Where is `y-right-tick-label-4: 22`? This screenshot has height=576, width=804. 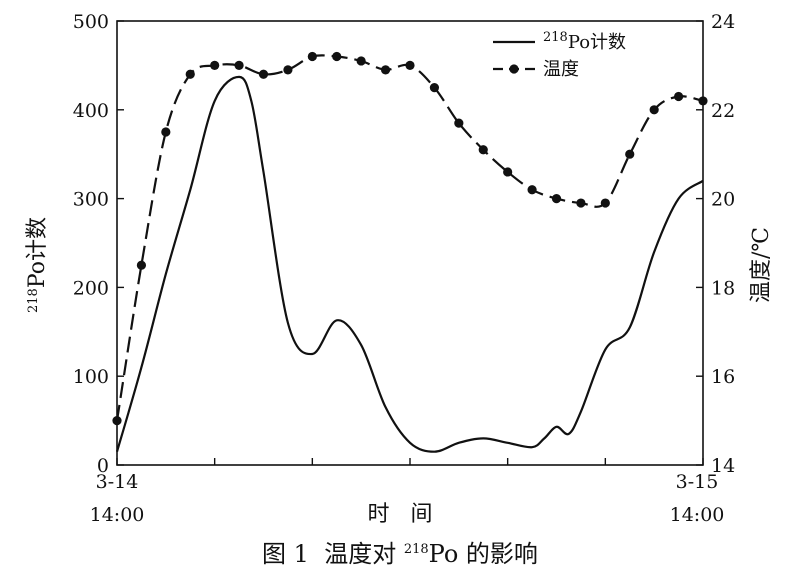 y-right-tick-label-4: 22 is located at coordinates (723, 111).